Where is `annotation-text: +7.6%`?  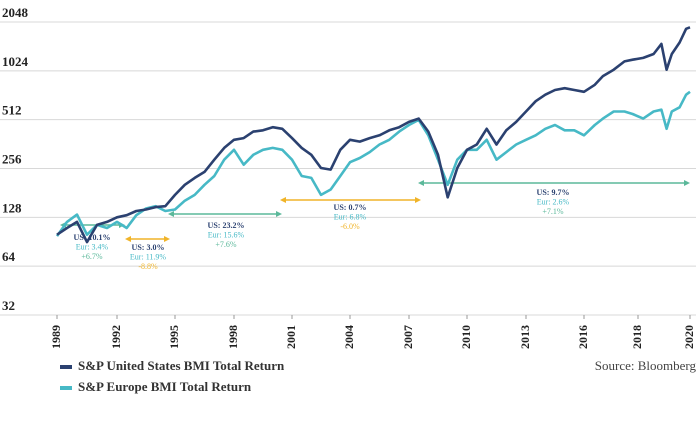
annotation-text: +7.6% is located at coordinates (226, 244).